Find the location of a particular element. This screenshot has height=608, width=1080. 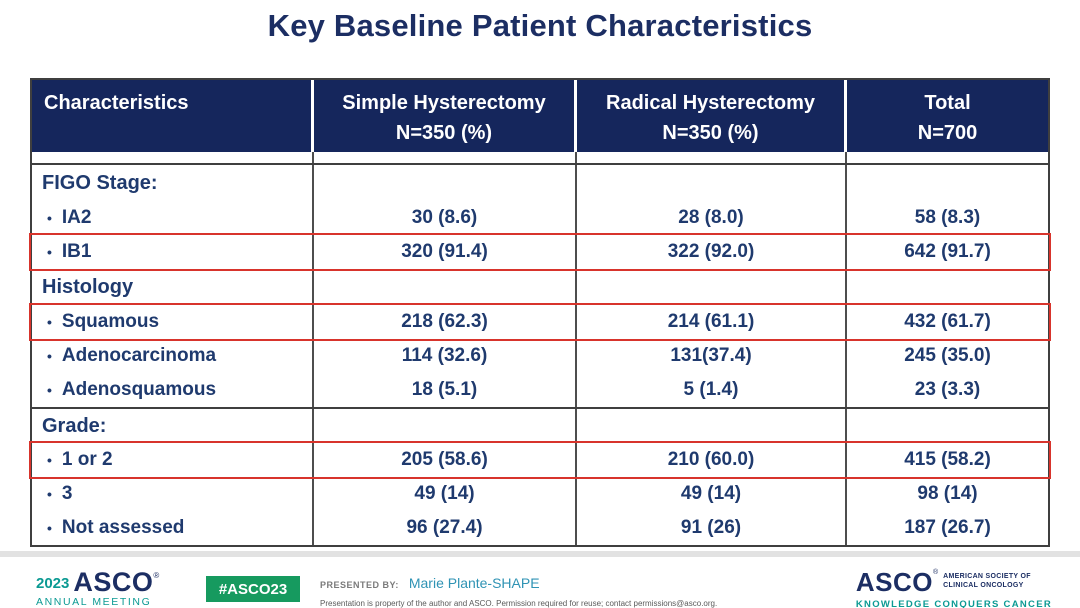

value-cell: 114 (32.6) is located at coordinates (445, 356).